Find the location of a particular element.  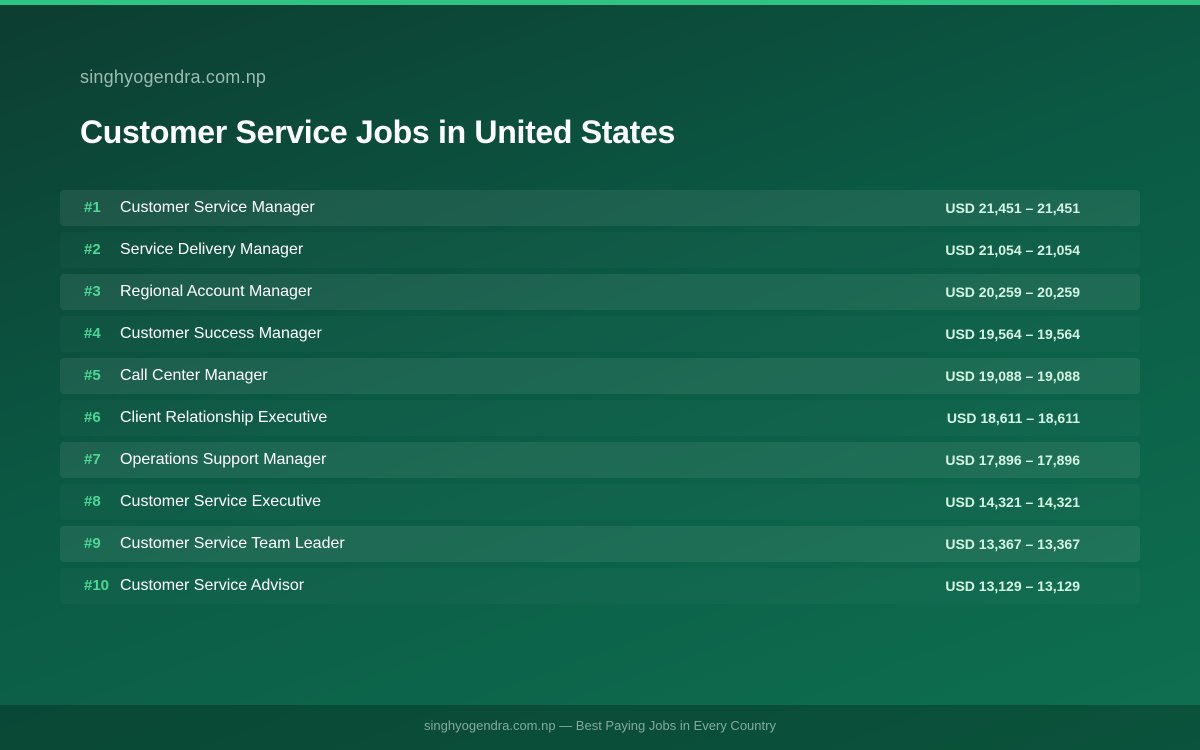

job-rank: #3 is located at coordinates (92, 291).